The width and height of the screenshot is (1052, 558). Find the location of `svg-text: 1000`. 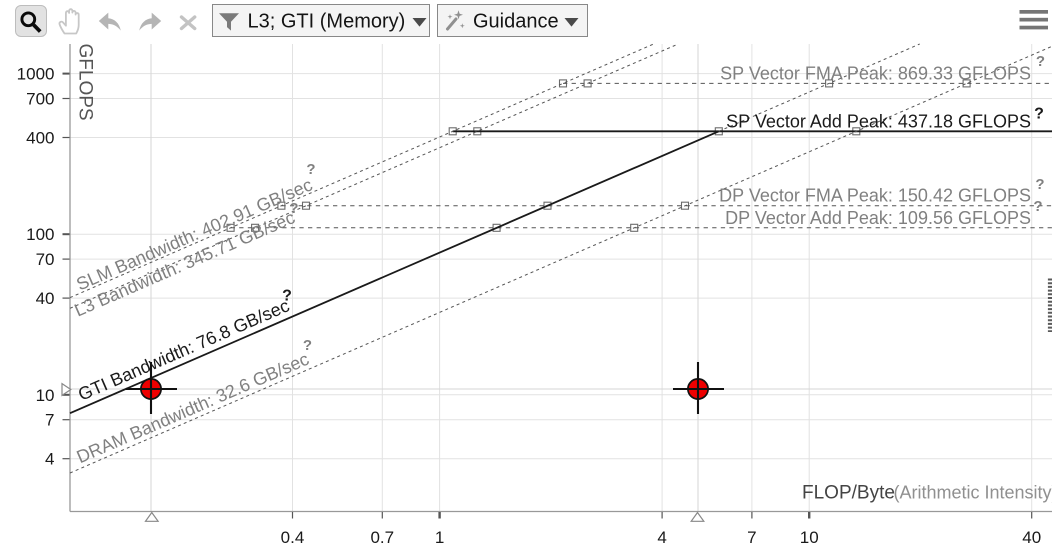

svg-text: 1000 is located at coordinates (36, 74).